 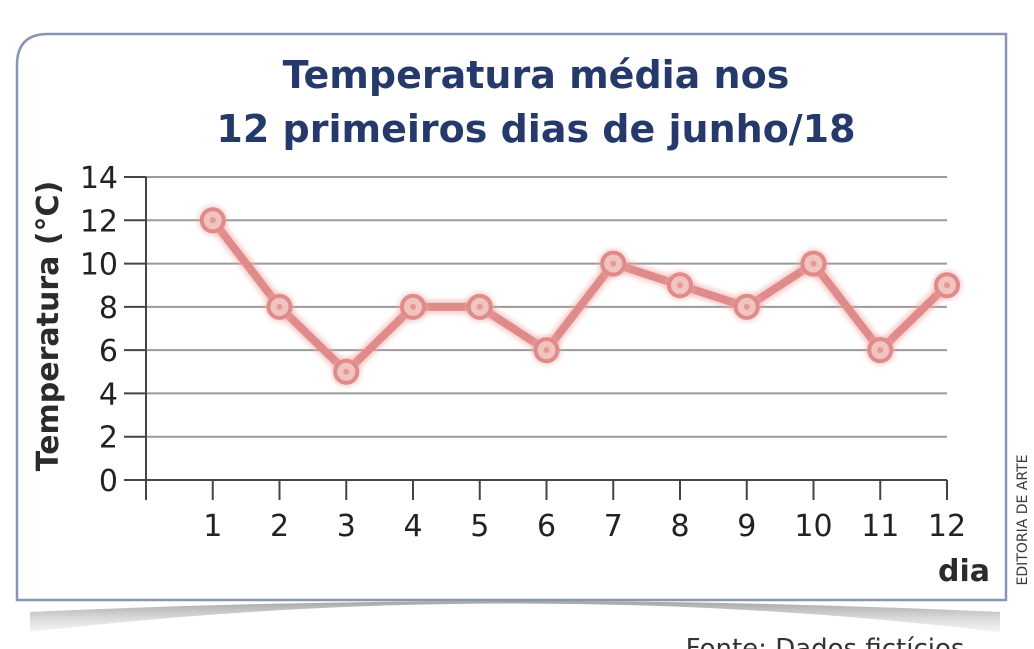 What do you see at coordinates (880, 526) in the screenshot?
I see `x-tick-label-11: 11` at bounding box center [880, 526].